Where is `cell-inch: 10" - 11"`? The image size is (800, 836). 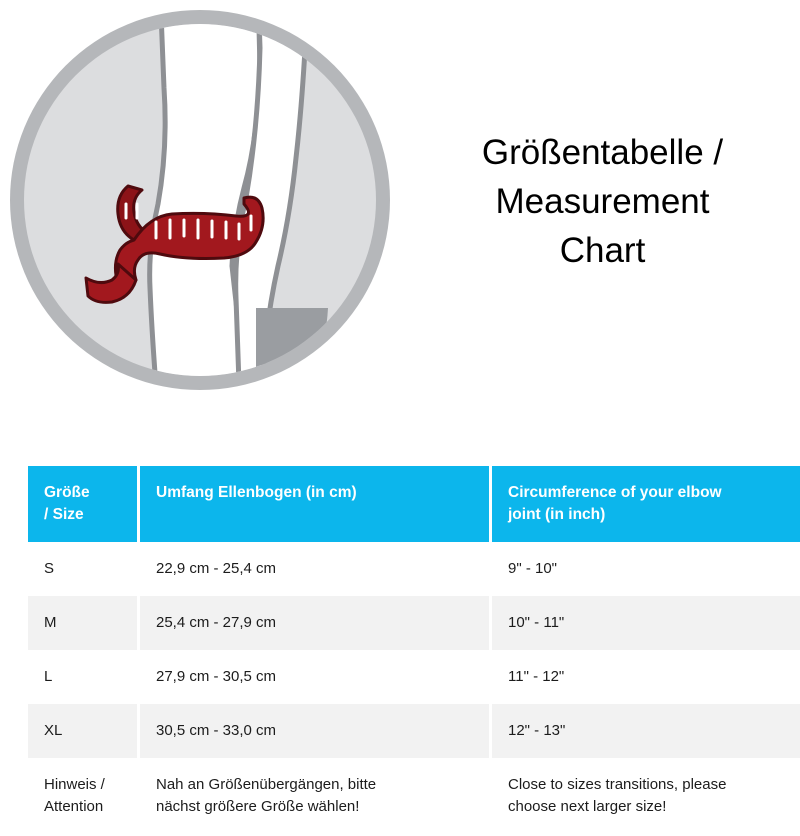 cell-inch: 10" - 11" is located at coordinates (646, 623).